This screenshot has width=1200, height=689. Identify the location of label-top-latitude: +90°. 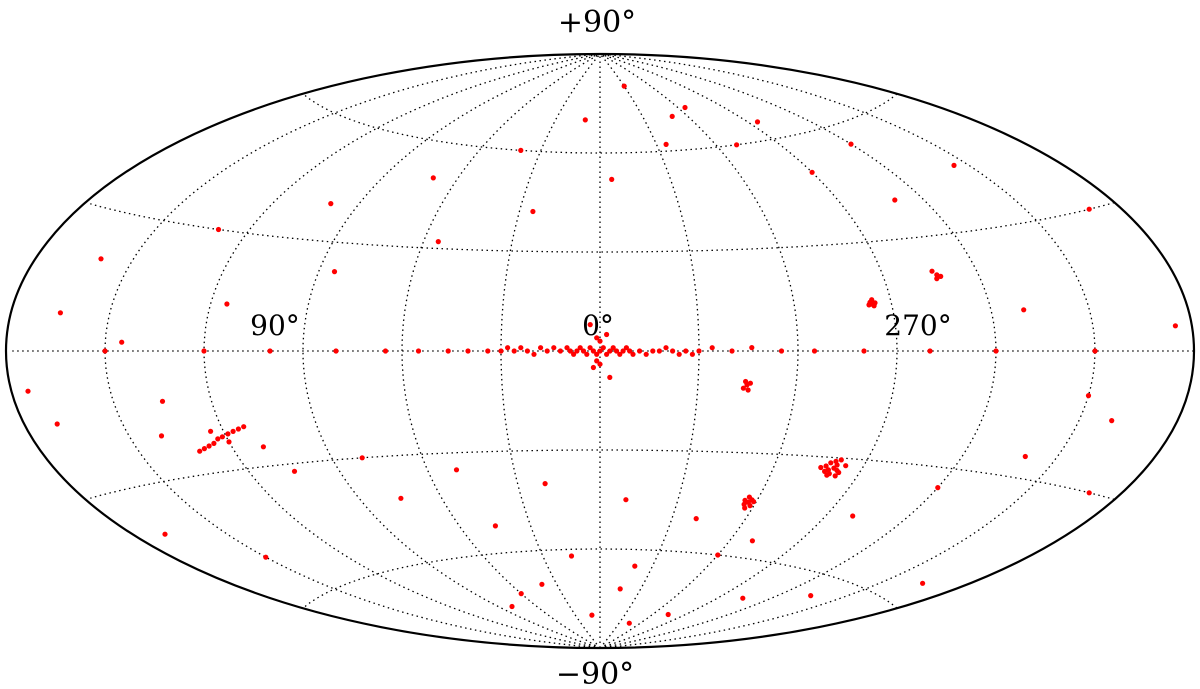
(597, 22).